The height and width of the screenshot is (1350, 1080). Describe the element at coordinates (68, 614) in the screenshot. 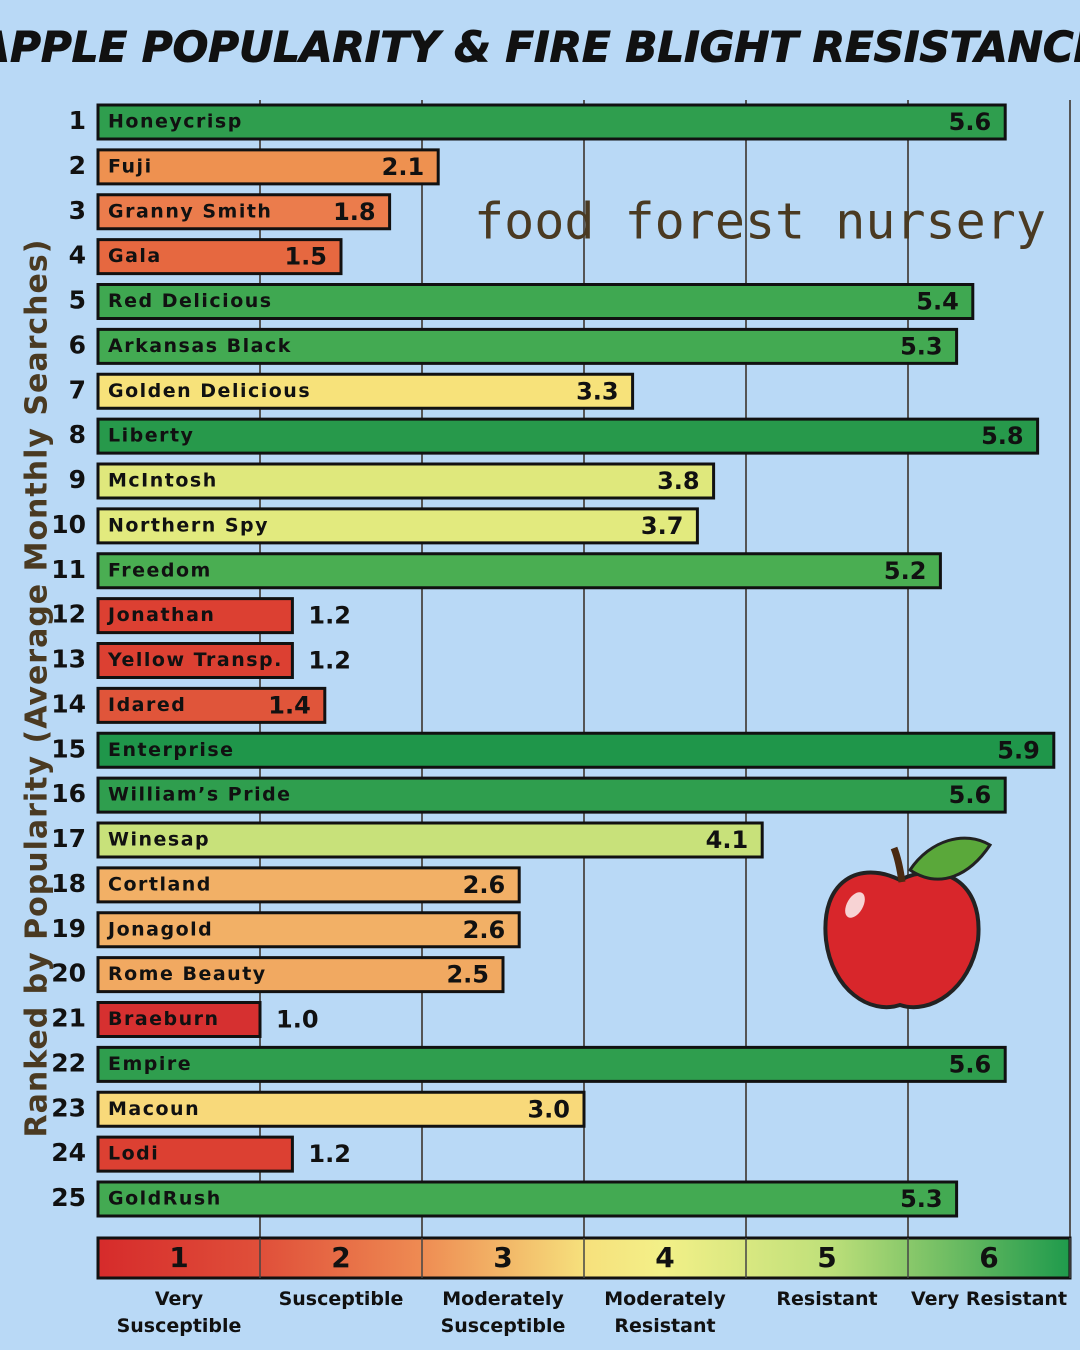

I see `rank-label: 12` at that location.